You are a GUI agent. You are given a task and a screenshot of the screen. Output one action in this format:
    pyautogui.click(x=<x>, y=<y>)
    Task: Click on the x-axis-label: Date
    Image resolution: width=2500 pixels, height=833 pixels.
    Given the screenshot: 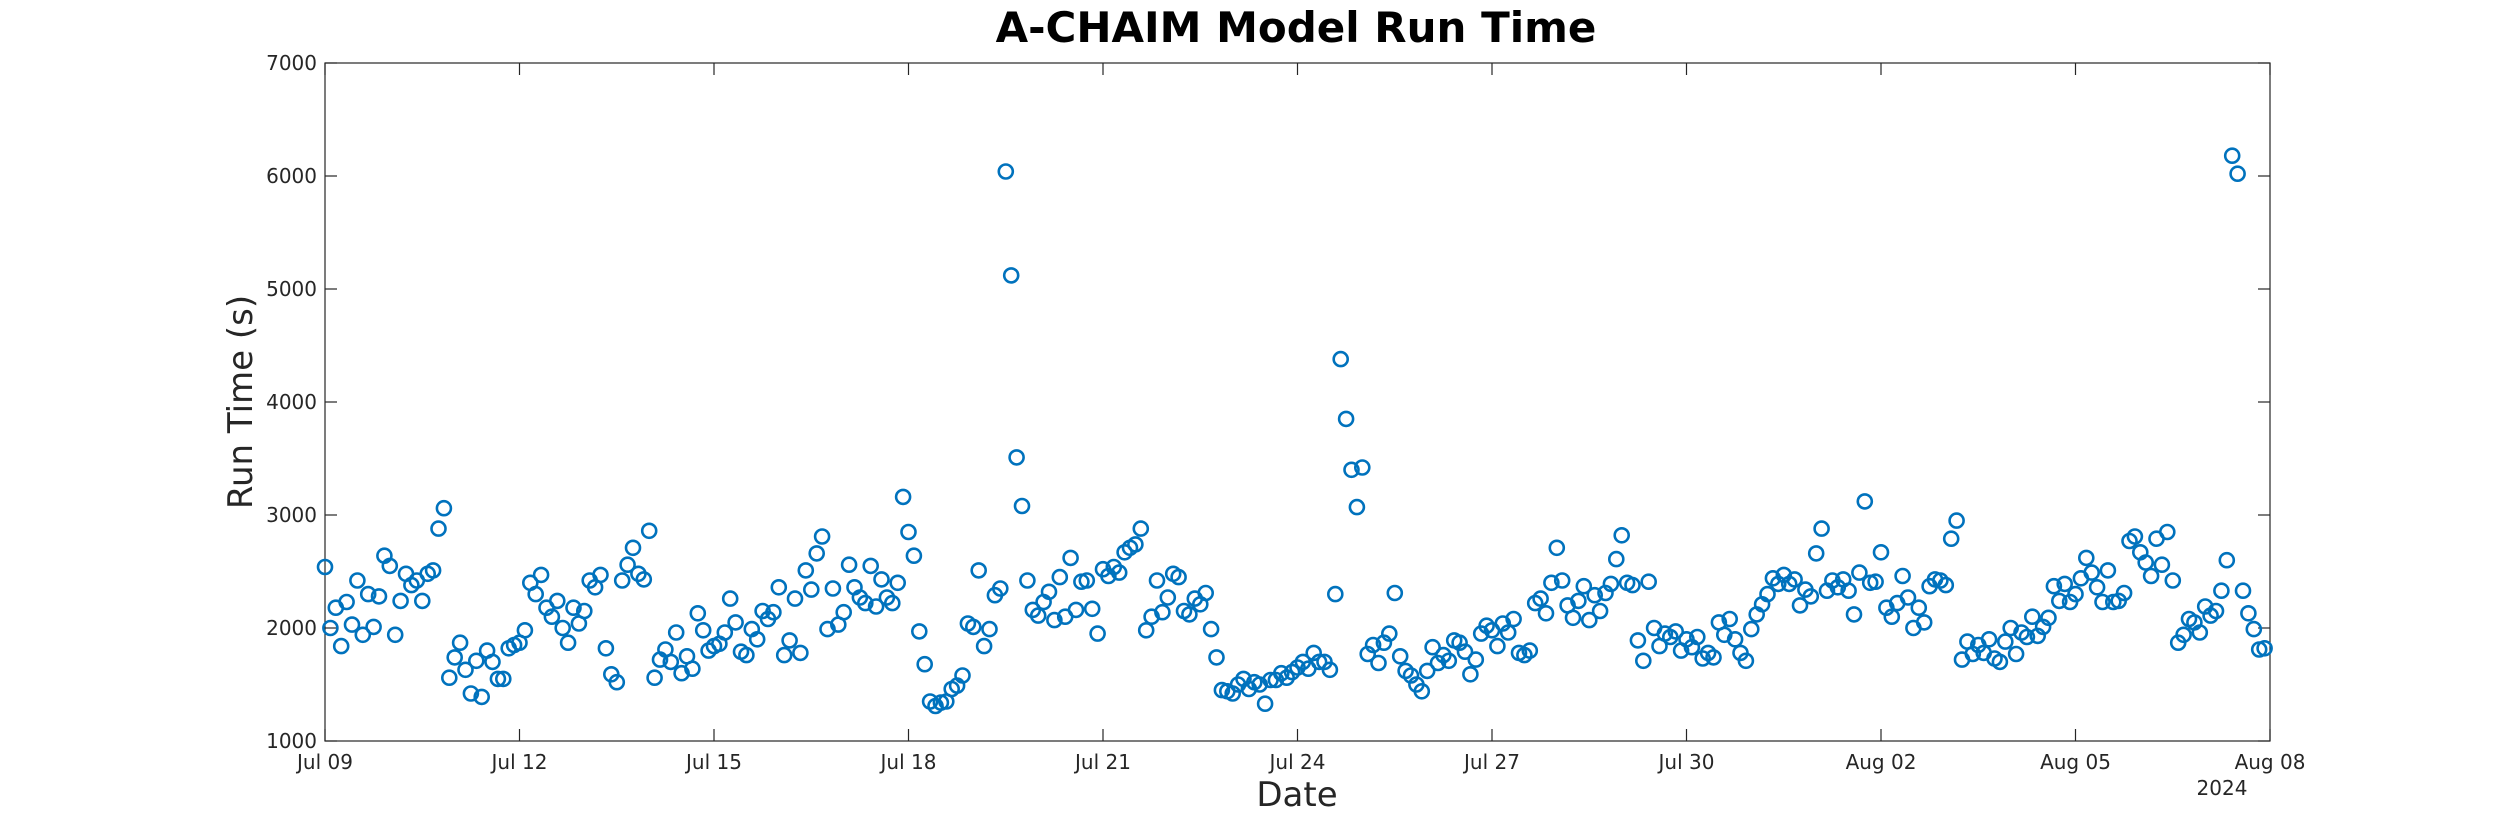 What is the action you would take?
    pyautogui.click(x=1296, y=795)
    